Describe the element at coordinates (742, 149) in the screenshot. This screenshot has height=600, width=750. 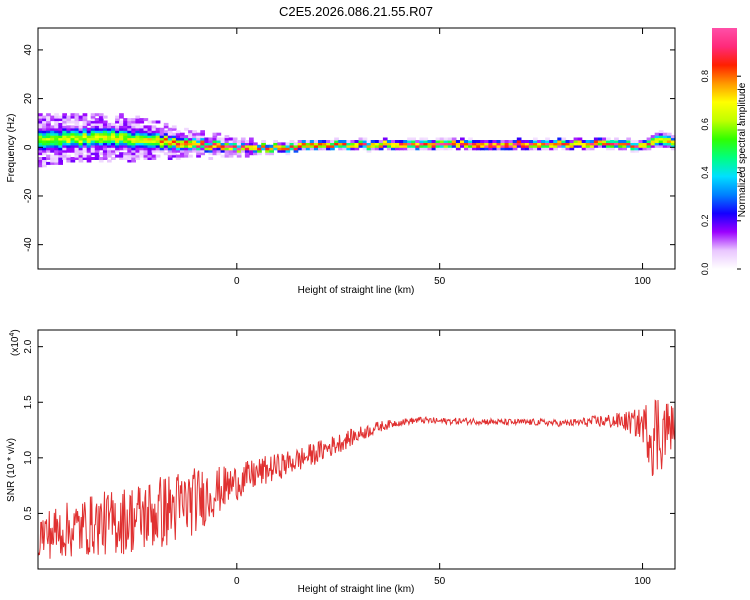
I see `colorbar-label: Normalized spectral amplitude` at that location.